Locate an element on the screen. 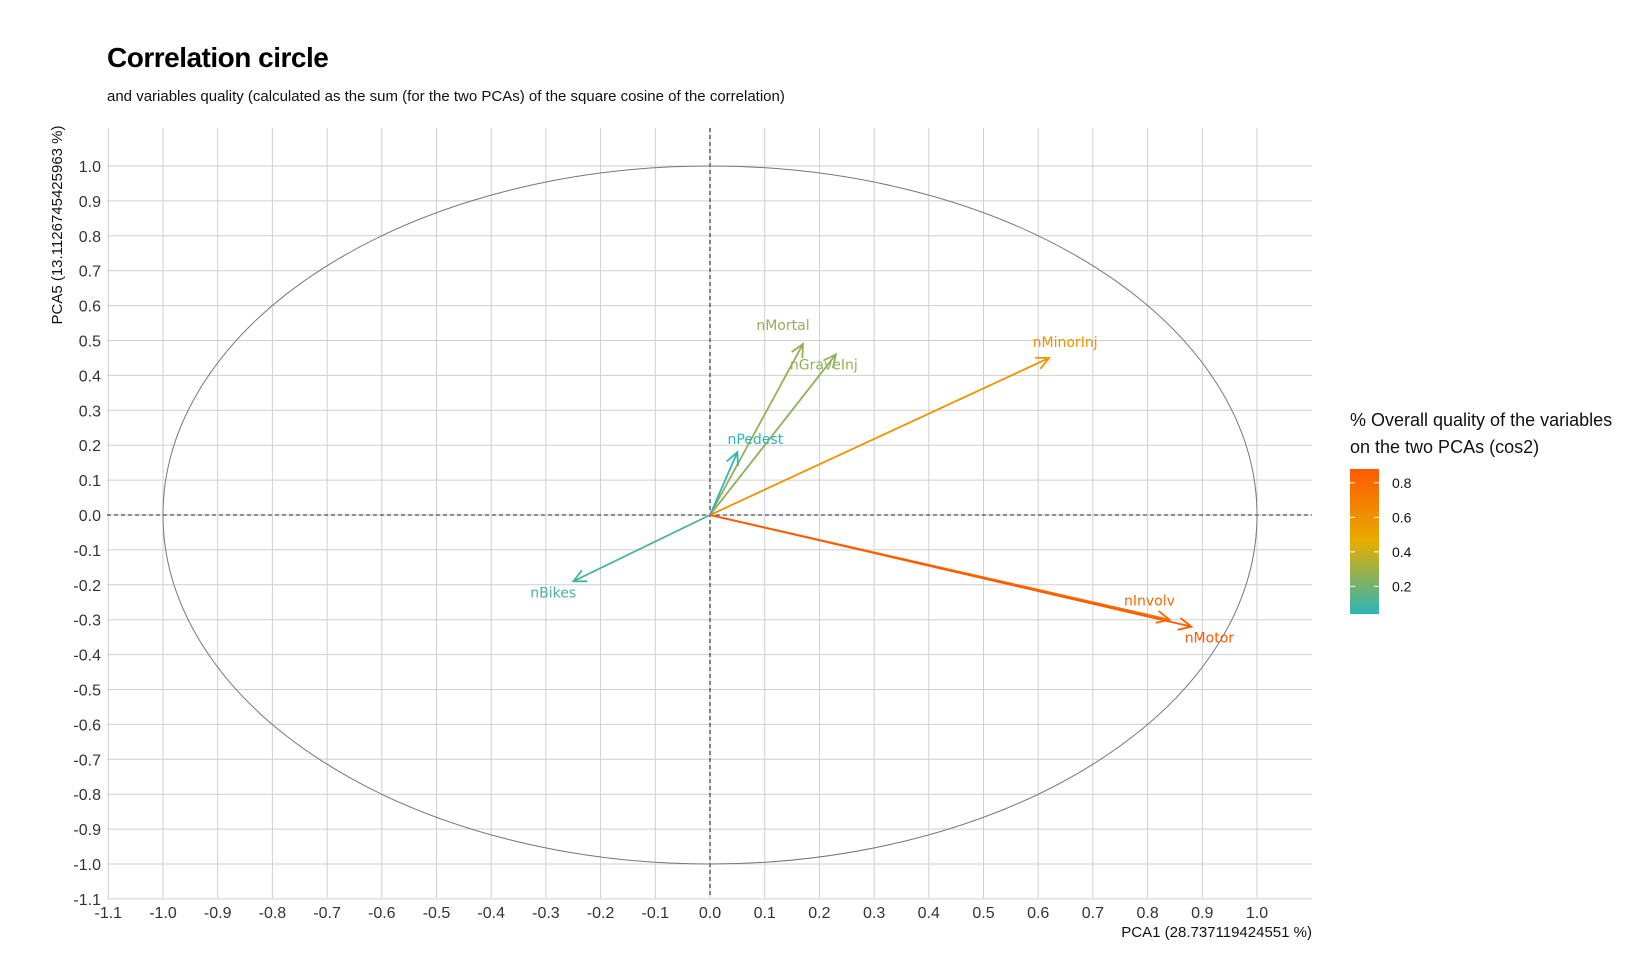 This screenshot has width=1650, height=979. x-axis-label: PCA1 (28.737119424551 %) is located at coordinates (1216, 932).